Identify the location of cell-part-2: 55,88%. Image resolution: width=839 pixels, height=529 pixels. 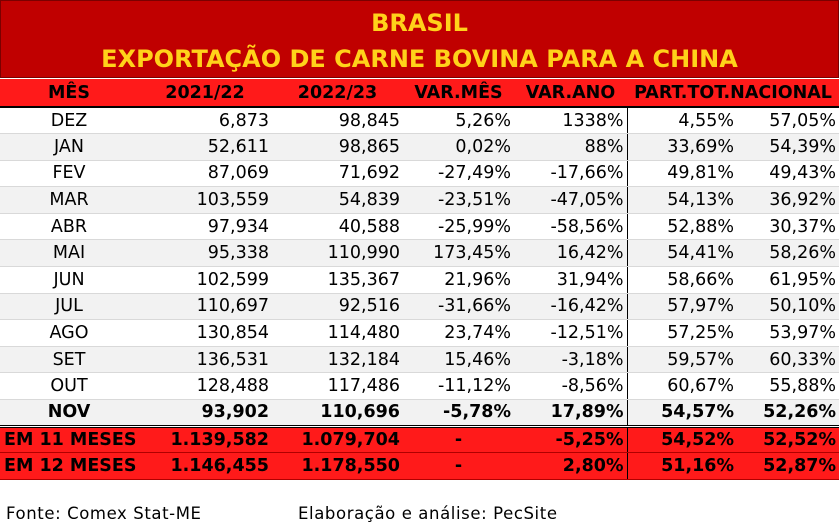
(788, 386).